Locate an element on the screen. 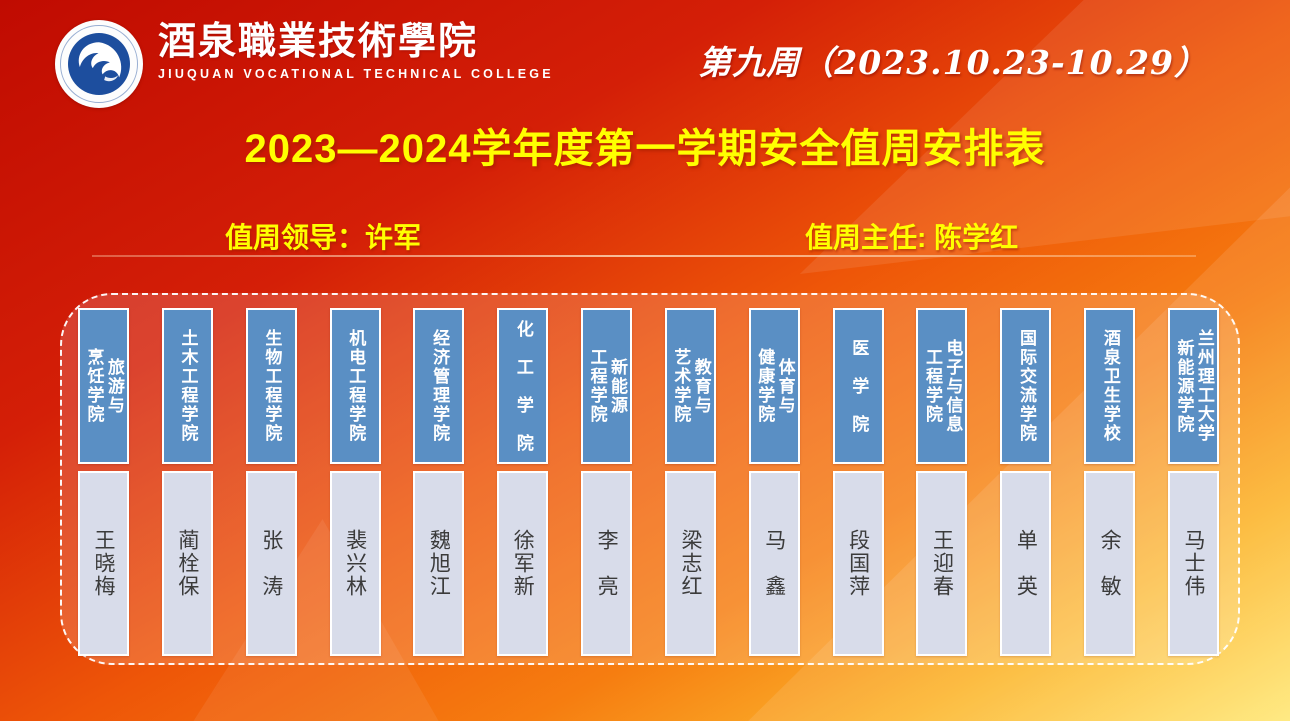 The image size is (1290, 721). department-label: 兰州理工大学 新能源学院 is located at coordinates (1194, 386).